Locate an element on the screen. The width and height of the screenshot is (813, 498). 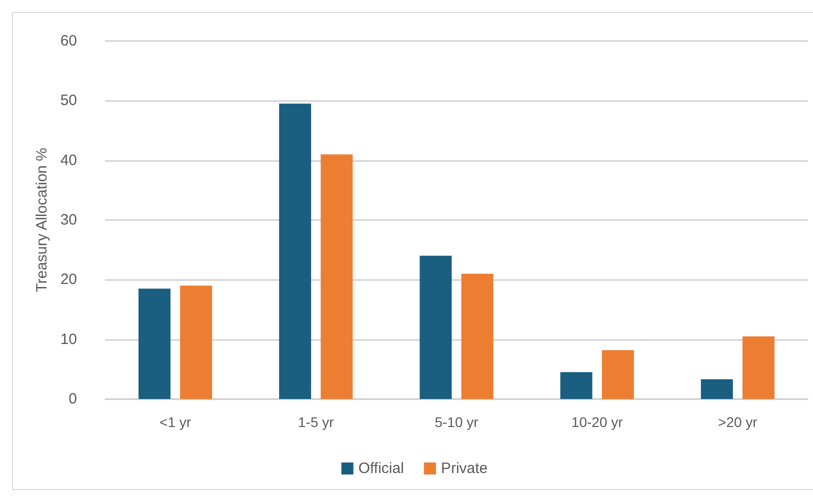
x-tick-label: >20 yr is located at coordinates (738, 422).